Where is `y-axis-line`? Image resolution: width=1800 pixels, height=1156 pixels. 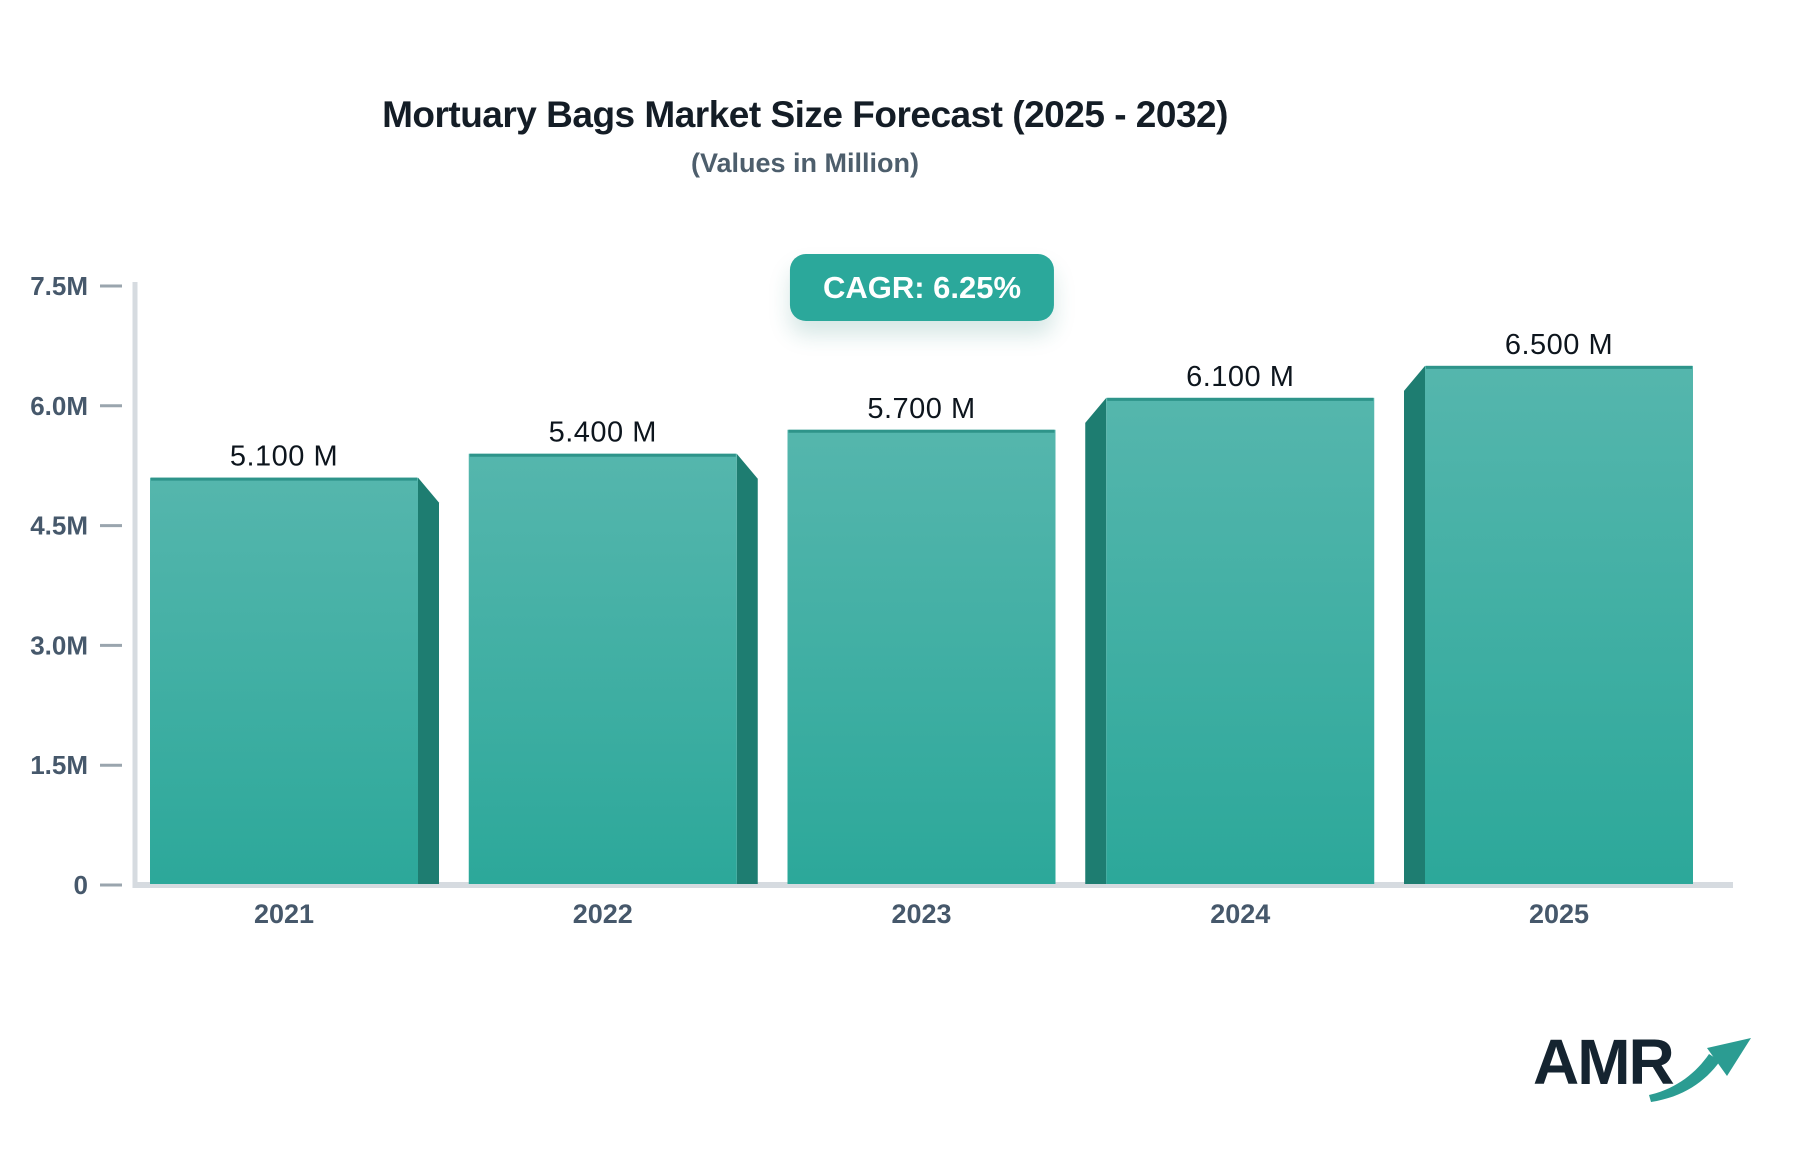 y-axis-line is located at coordinates (135, 585).